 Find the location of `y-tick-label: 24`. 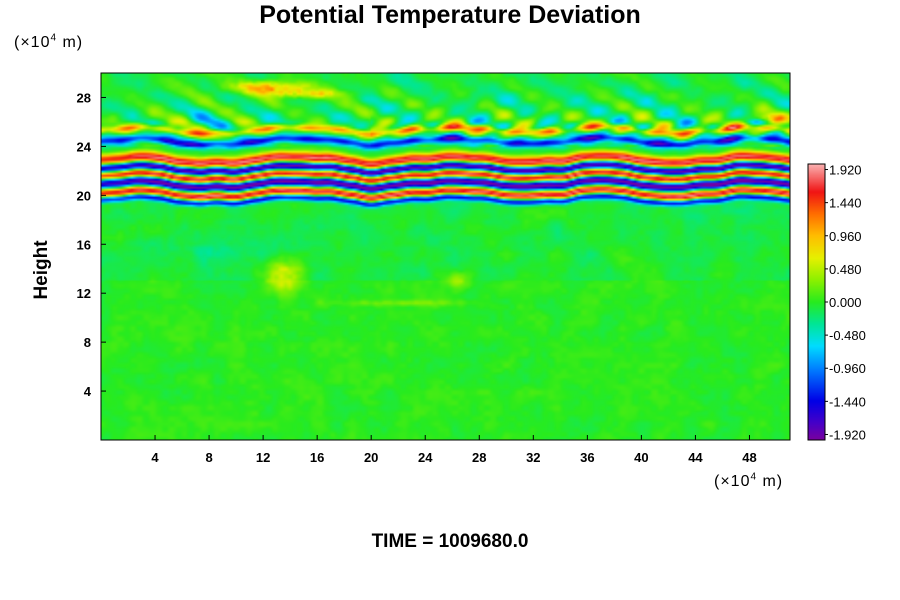

y-tick-label: 24 is located at coordinates (84, 146).